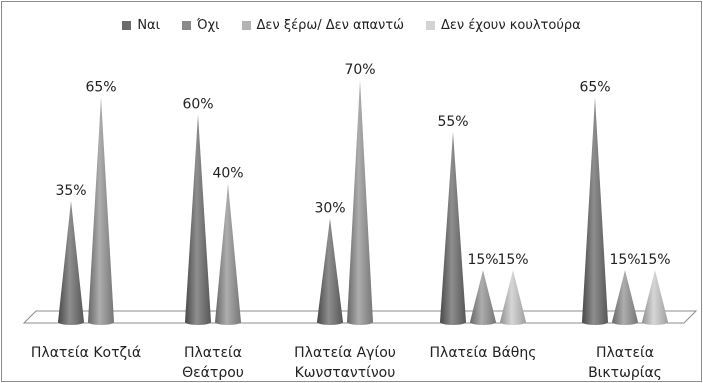  What do you see at coordinates (208, 25) in the screenshot?
I see `legend-label: Όχι` at bounding box center [208, 25].